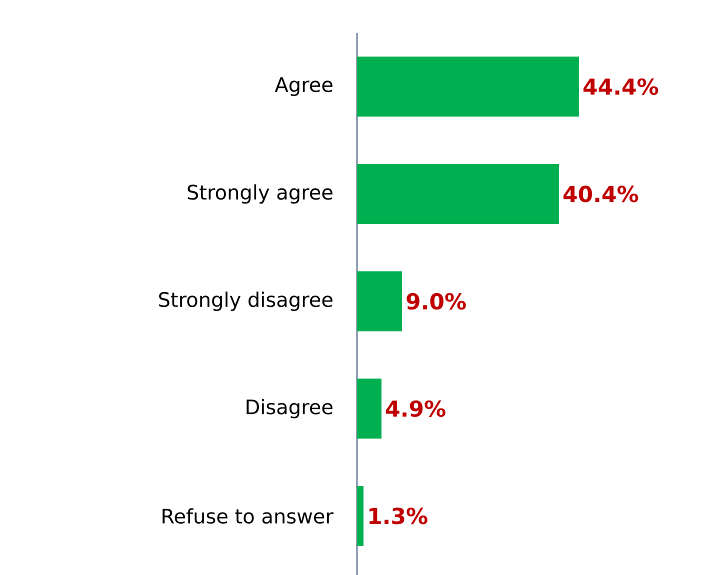  Describe the element at coordinates (600, 193) in the screenshot. I see `data-label: 40.4%` at that location.